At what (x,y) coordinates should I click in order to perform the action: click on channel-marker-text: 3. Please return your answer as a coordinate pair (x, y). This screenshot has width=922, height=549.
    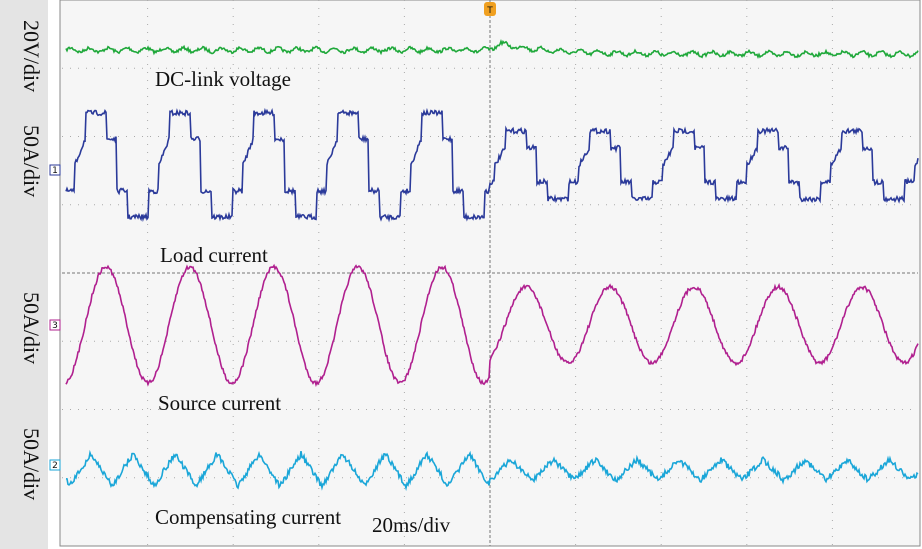
    Looking at the image, I should click on (55, 326).